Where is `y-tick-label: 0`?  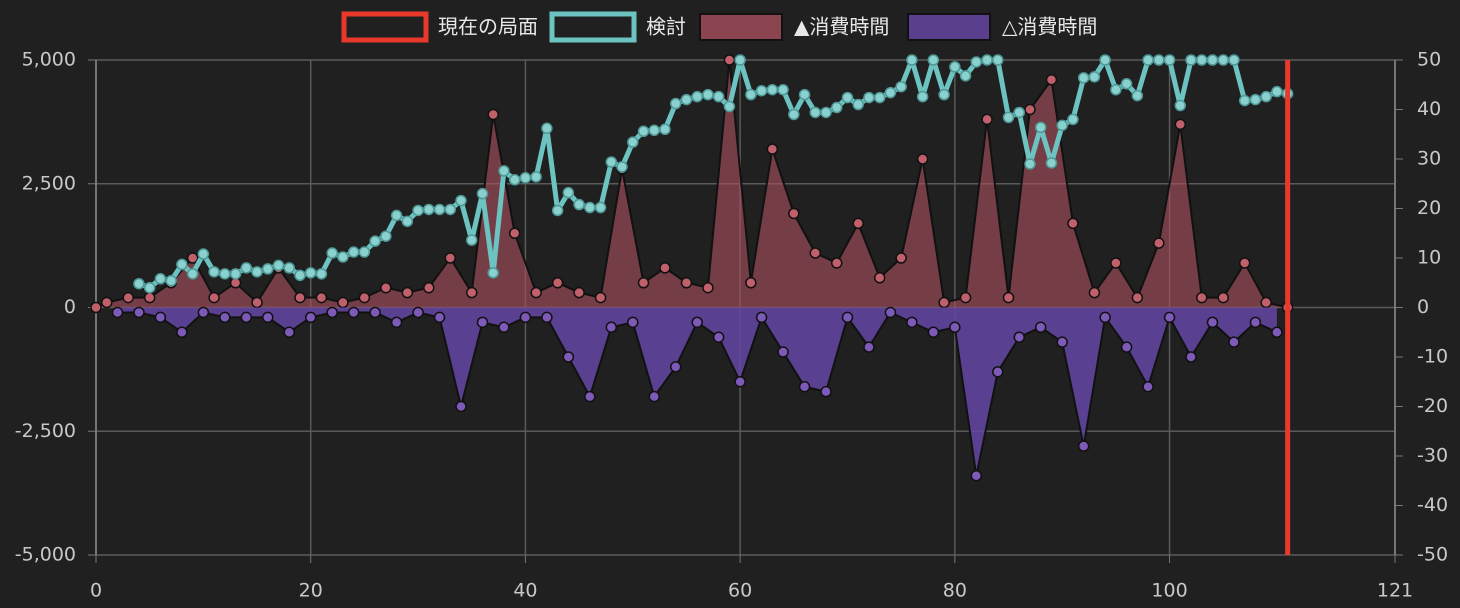
y-tick-label: 0 is located at coordinates (70, 307).